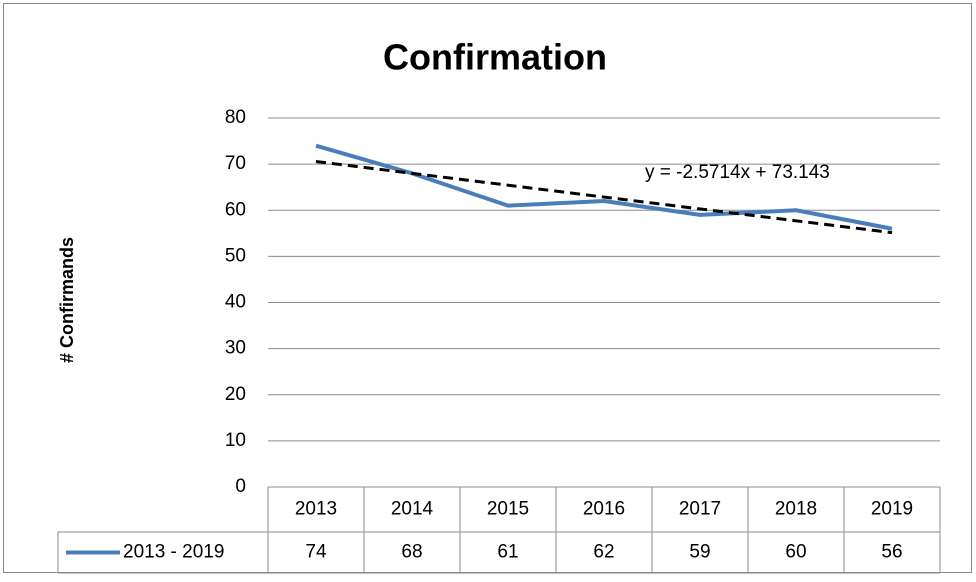  Describe the element at coordinates (412, 509) in the screenshot. I see `x-tick-label: 2014` at that location.